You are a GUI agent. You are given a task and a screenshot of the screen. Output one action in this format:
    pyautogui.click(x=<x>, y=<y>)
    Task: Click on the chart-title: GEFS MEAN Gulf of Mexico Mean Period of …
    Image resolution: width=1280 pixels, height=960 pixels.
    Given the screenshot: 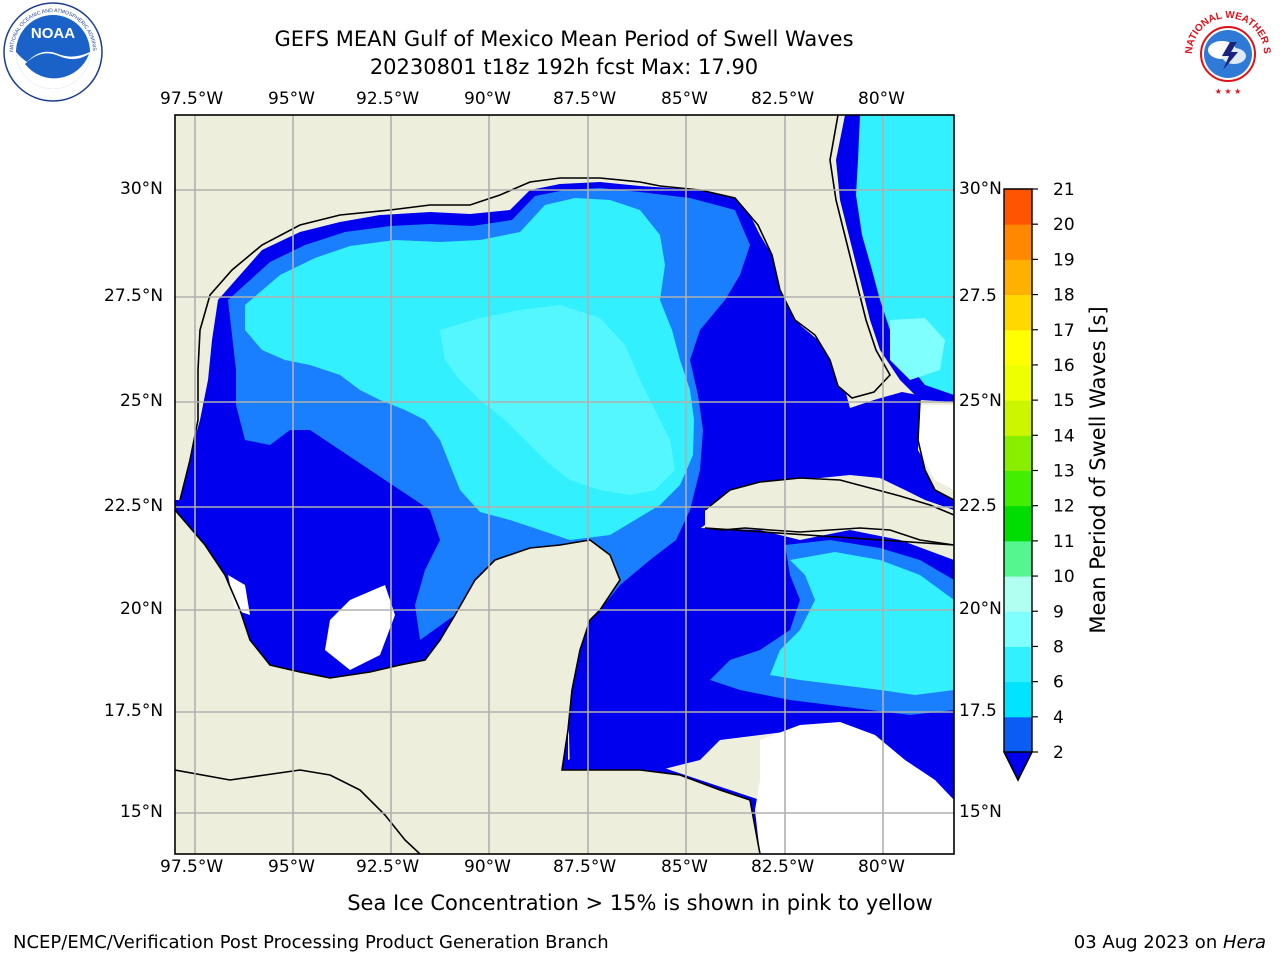 What is the action you would take?
    pyautogui.click(x=564, y=39)
    